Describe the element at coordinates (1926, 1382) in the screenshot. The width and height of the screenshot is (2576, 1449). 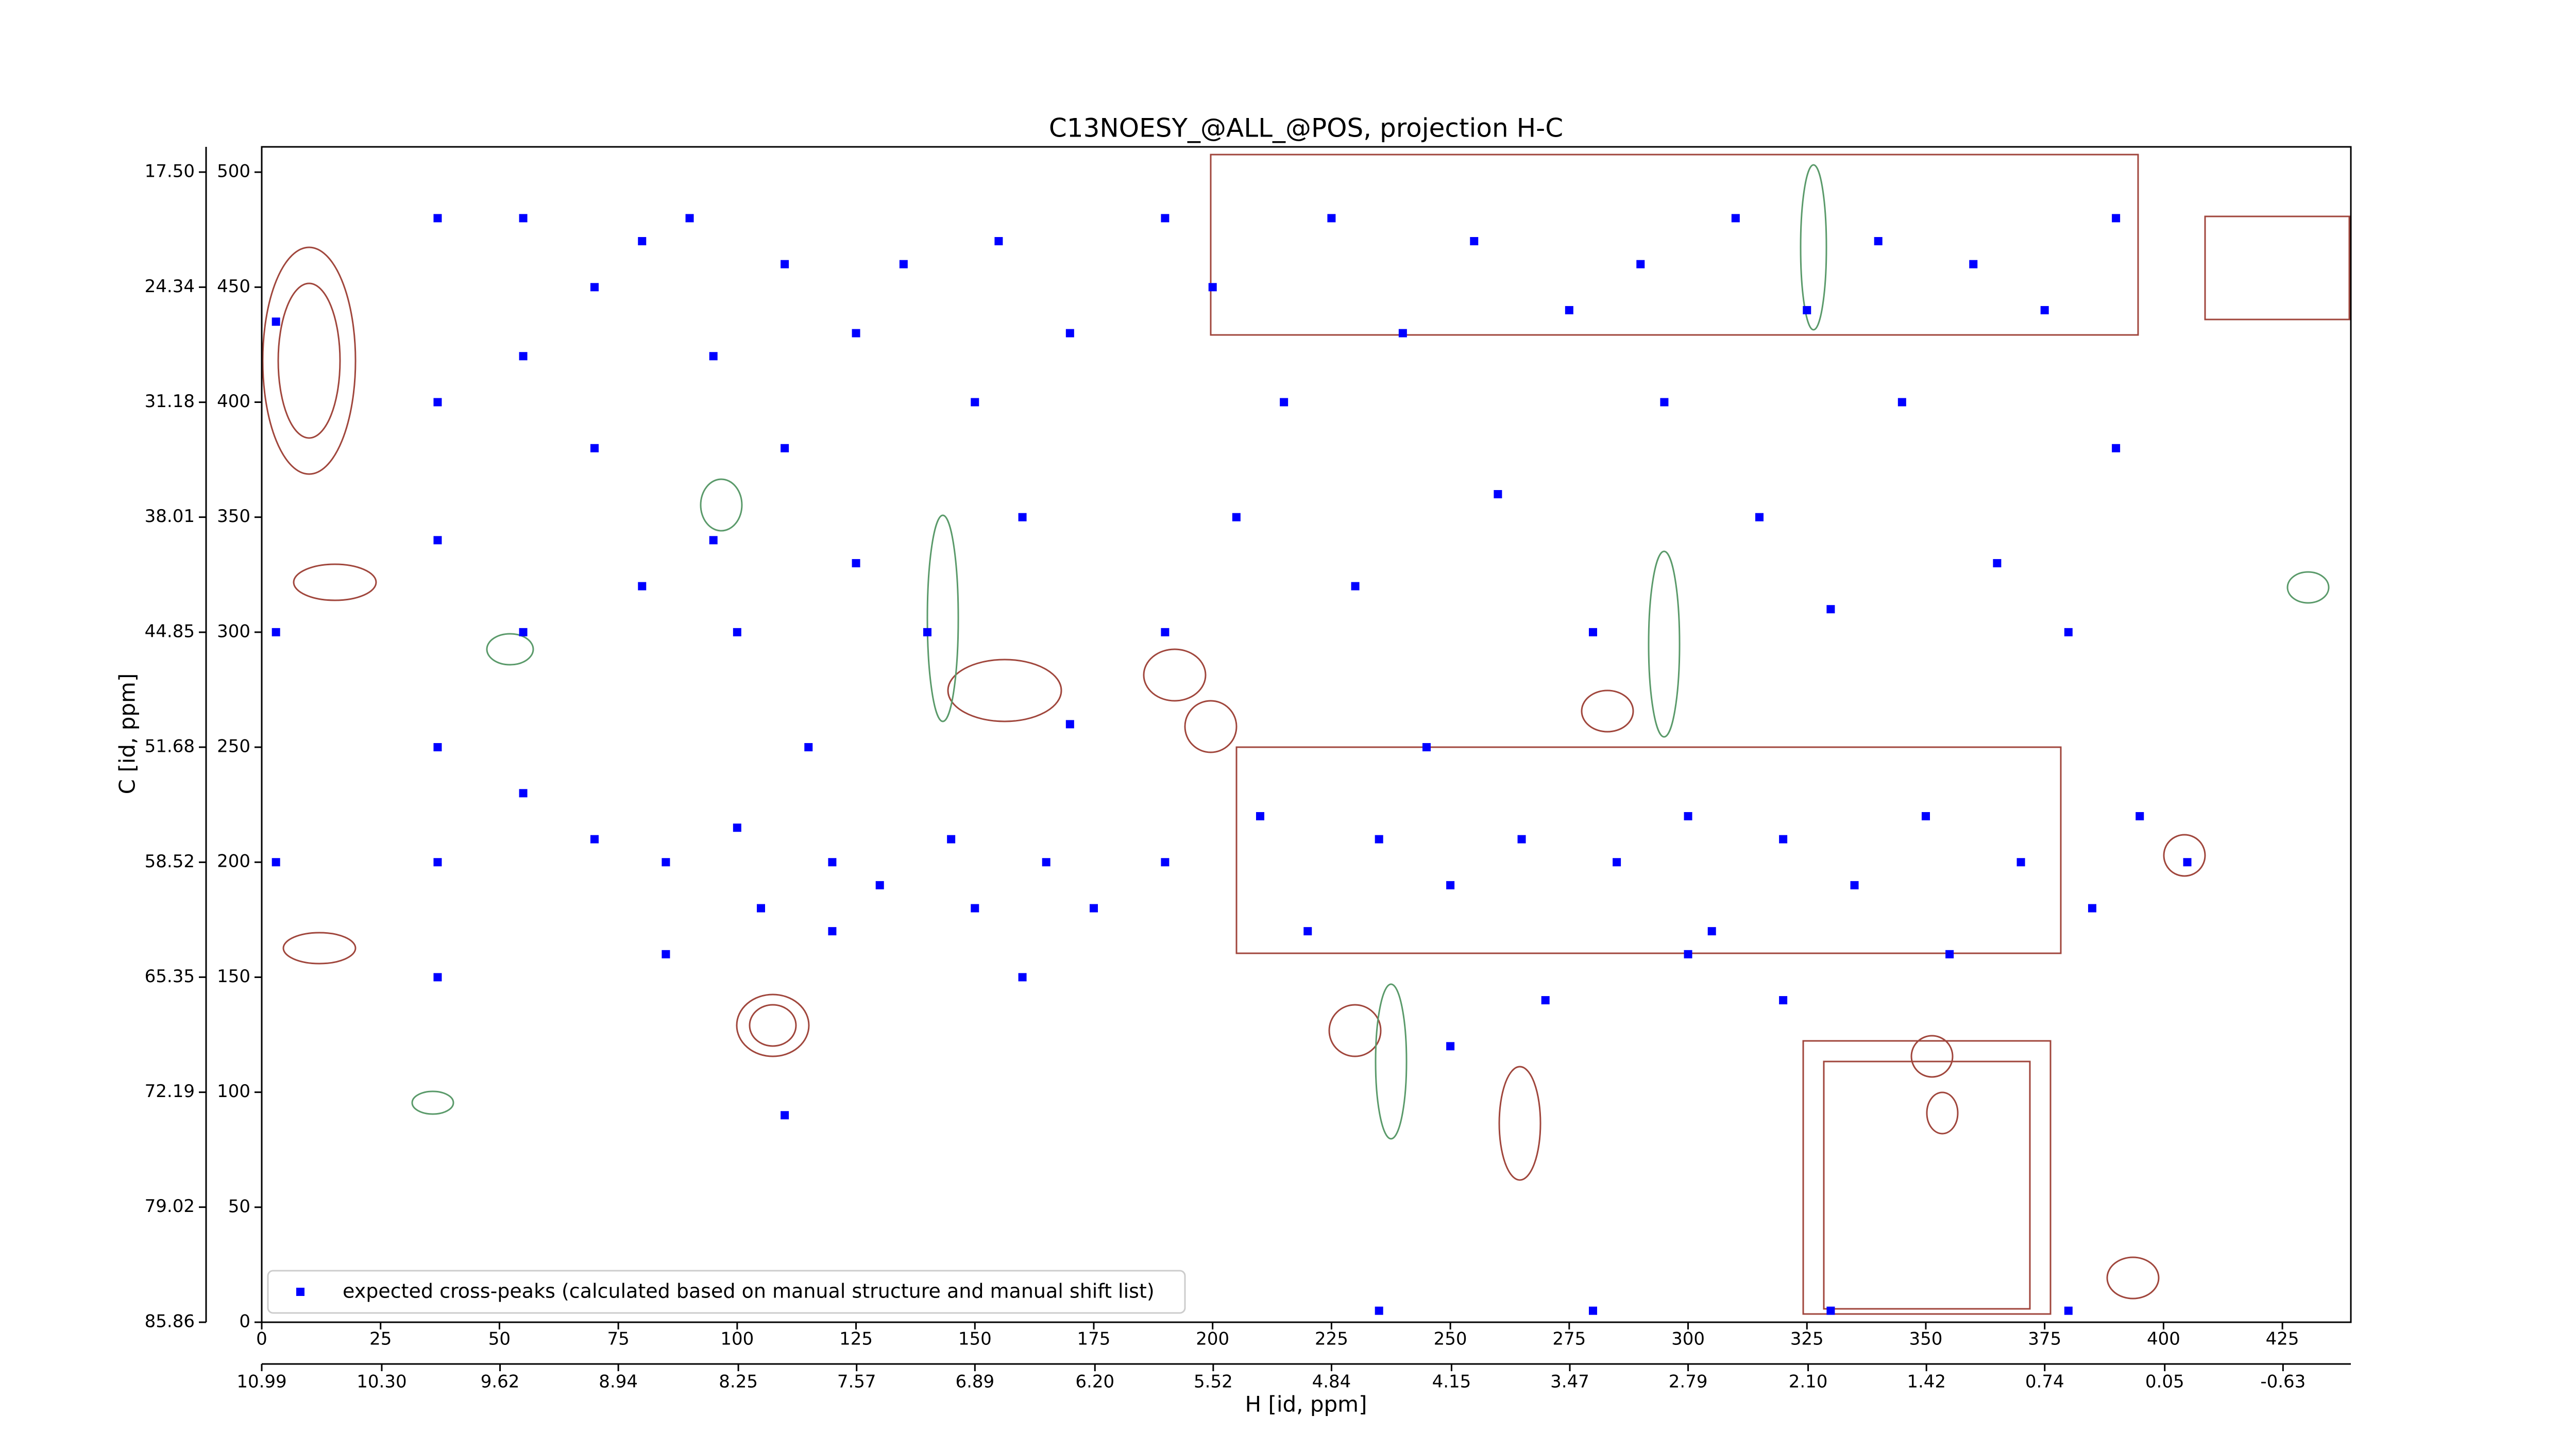
I see `x2-tick-label: 1.42` at that location.